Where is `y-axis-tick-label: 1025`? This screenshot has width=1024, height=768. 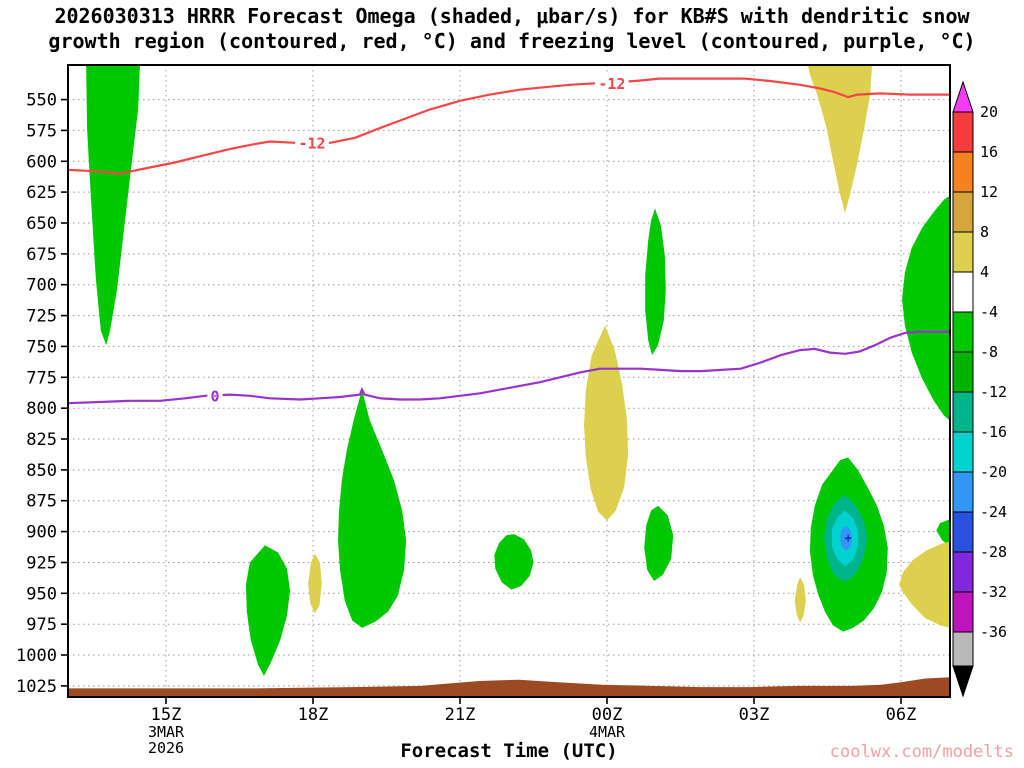 y-axis-tick-label: 1025 is located at coordinates (36, 687).